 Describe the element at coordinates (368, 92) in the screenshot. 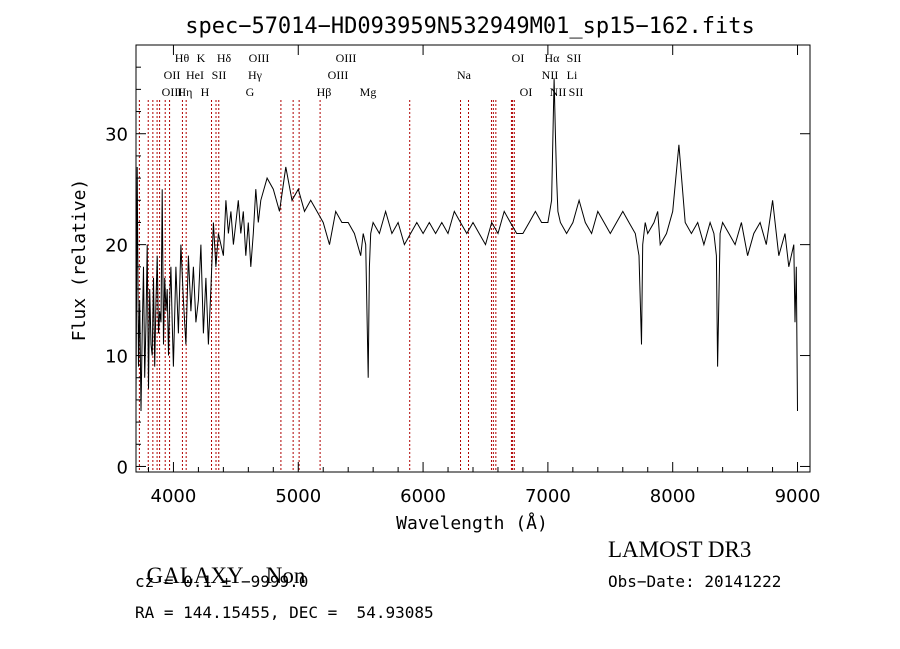

I see `emission-line-label: Mg` at that location.